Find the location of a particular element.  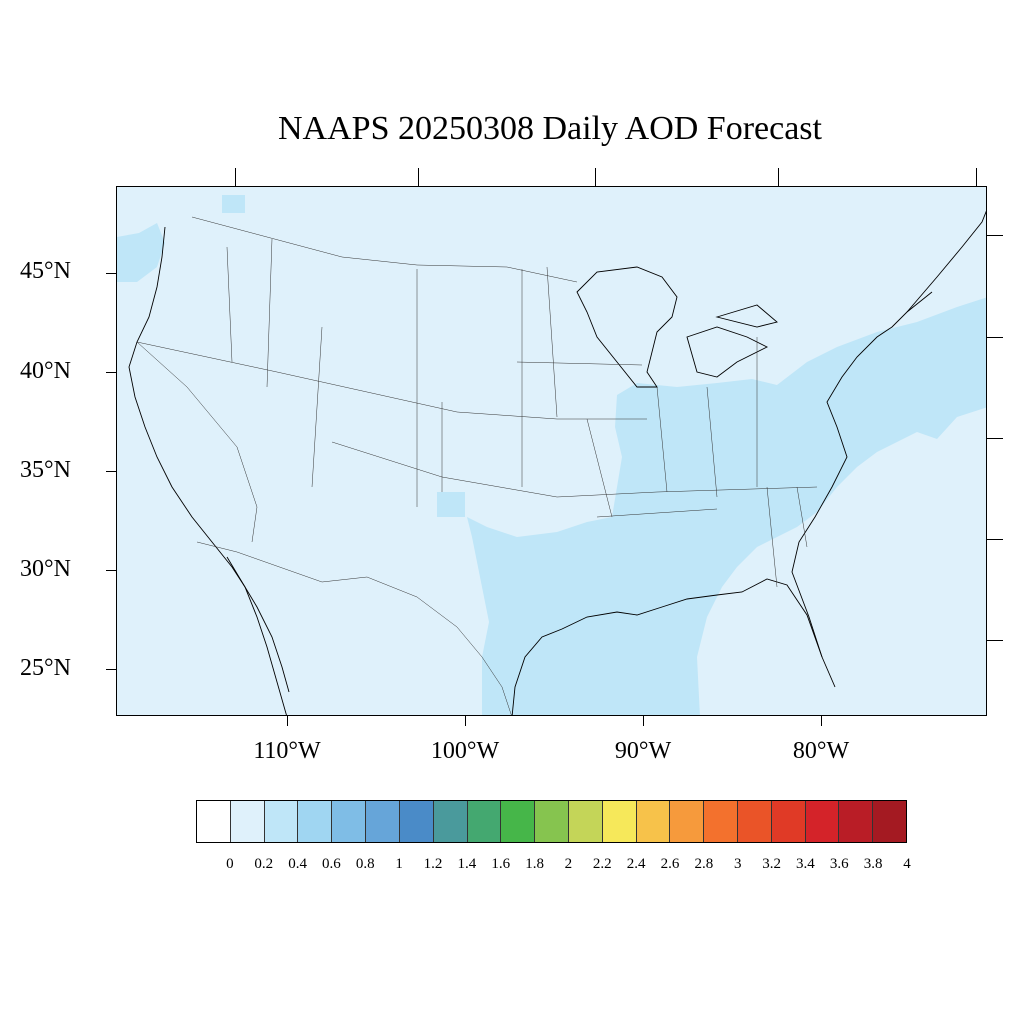

colorbar-tick-label: 1.8 is located at coordinates (534, 864).